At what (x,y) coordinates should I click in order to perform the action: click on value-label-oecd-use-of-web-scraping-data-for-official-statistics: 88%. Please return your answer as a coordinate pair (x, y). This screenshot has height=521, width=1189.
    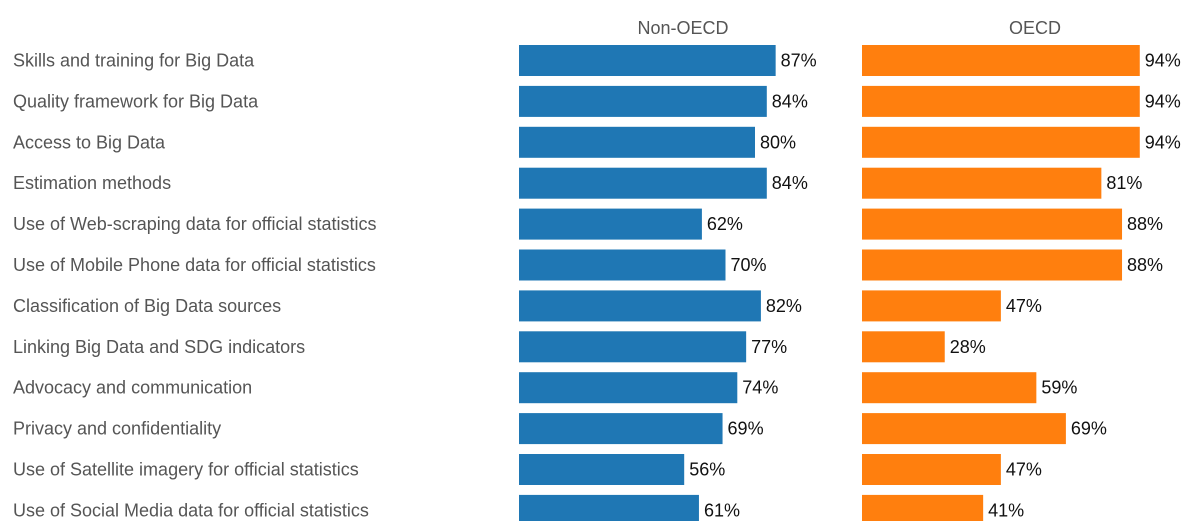
    Looking at the image, I should click on (1145, 224).